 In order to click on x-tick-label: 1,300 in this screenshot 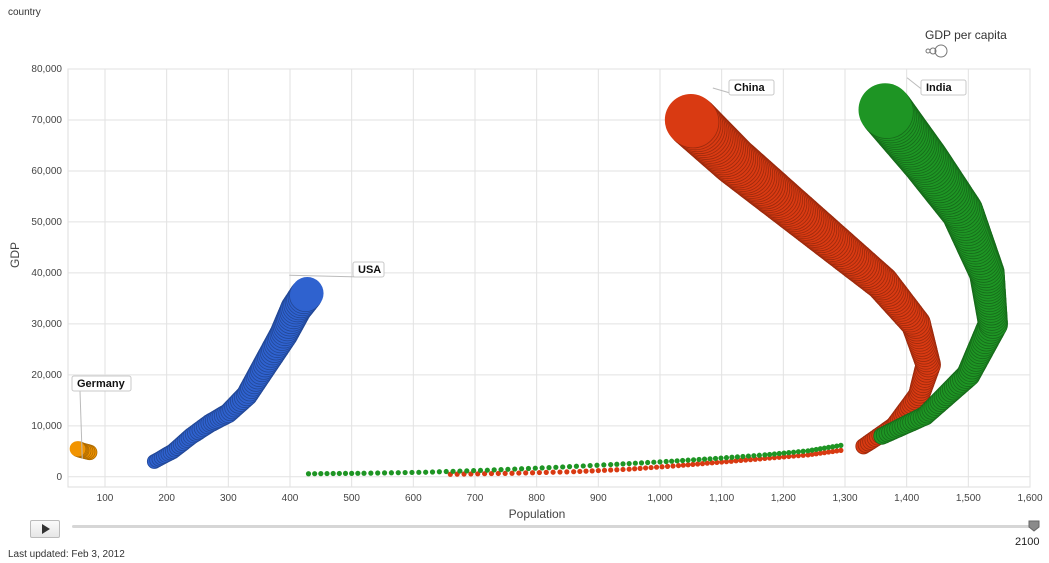, I will do `click(844, 498)`.